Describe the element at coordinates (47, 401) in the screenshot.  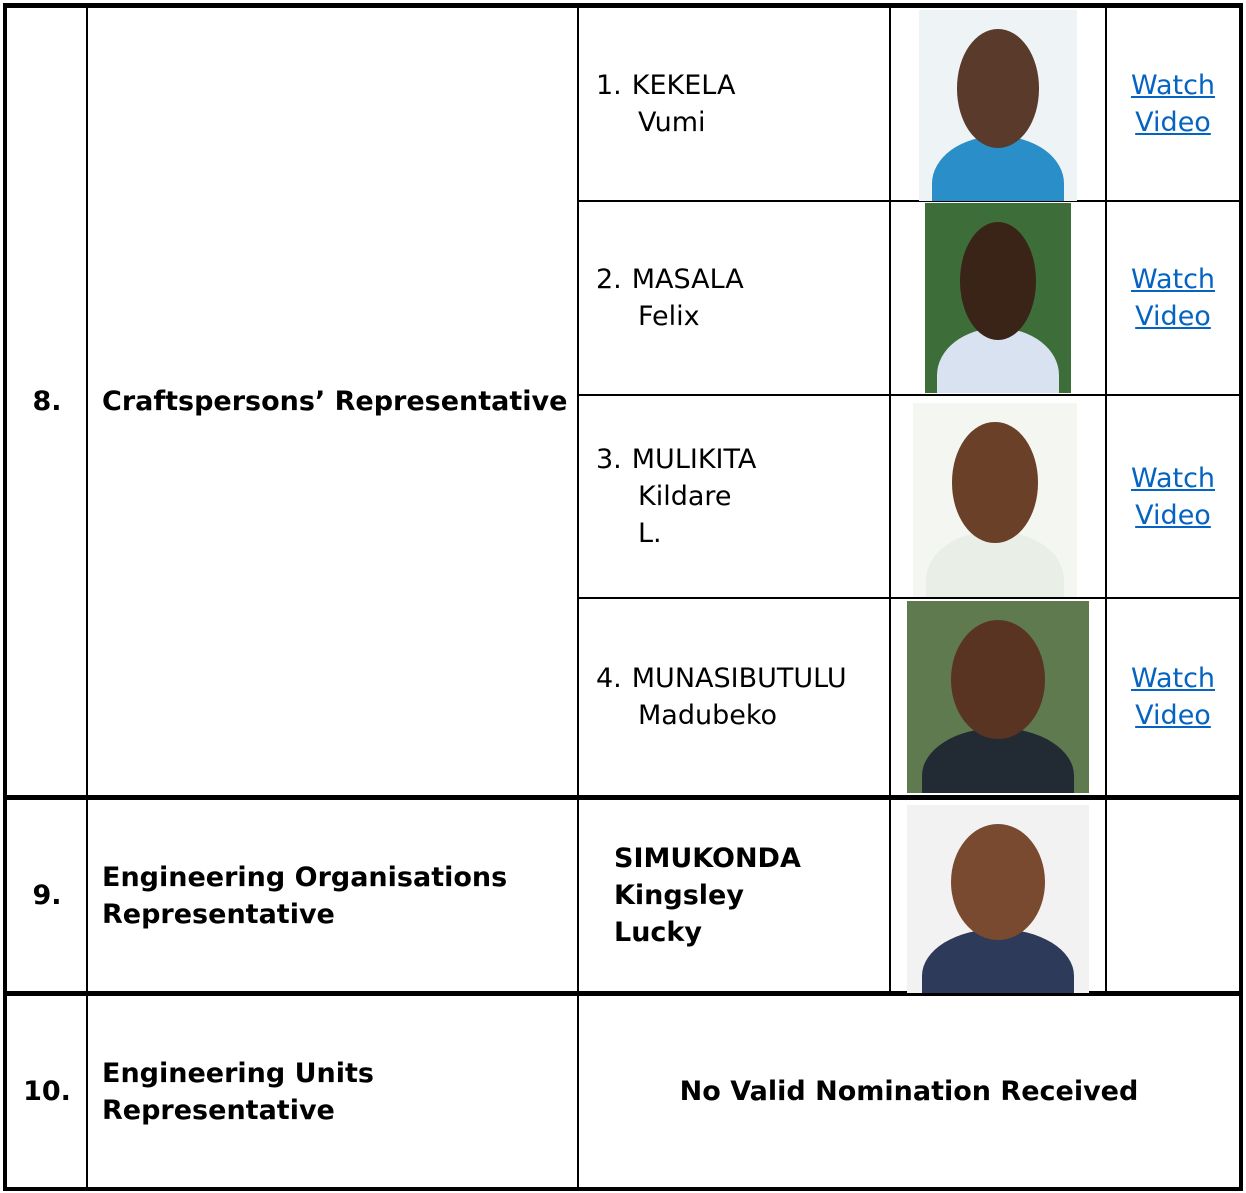
I see `row-number: 8.` at that location.